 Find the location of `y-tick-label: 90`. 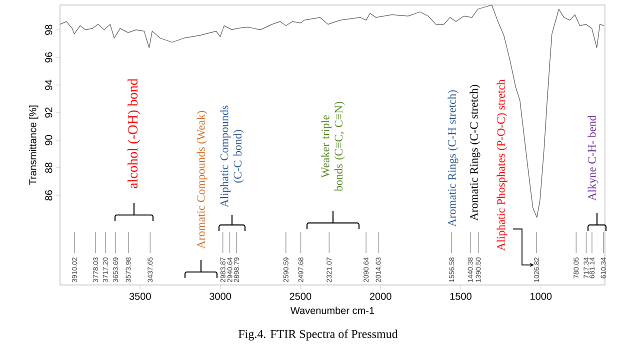

y-tick-label: 90 is located at coordinates (48, 140).